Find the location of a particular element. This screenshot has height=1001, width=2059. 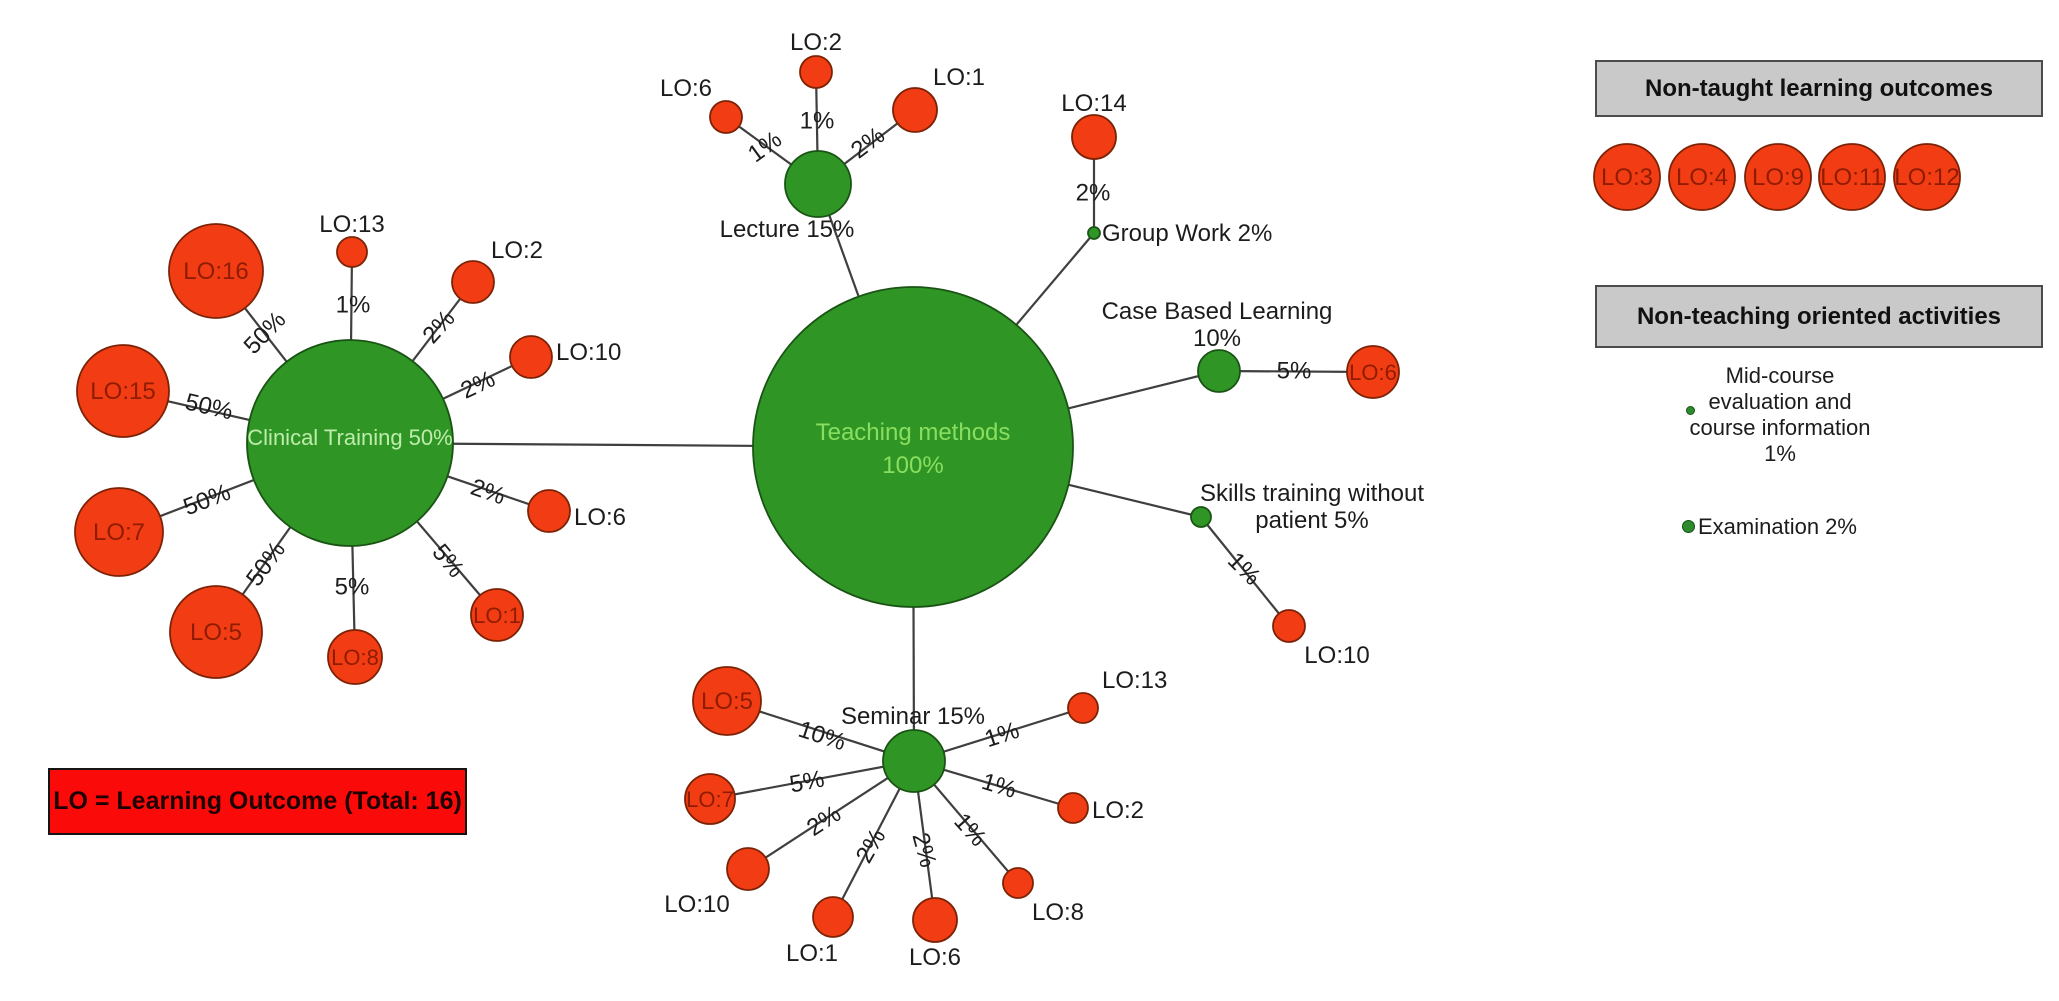

legend-non-teaching-title: Non-teaching oriented activities is located at coordinates (1819, 316).